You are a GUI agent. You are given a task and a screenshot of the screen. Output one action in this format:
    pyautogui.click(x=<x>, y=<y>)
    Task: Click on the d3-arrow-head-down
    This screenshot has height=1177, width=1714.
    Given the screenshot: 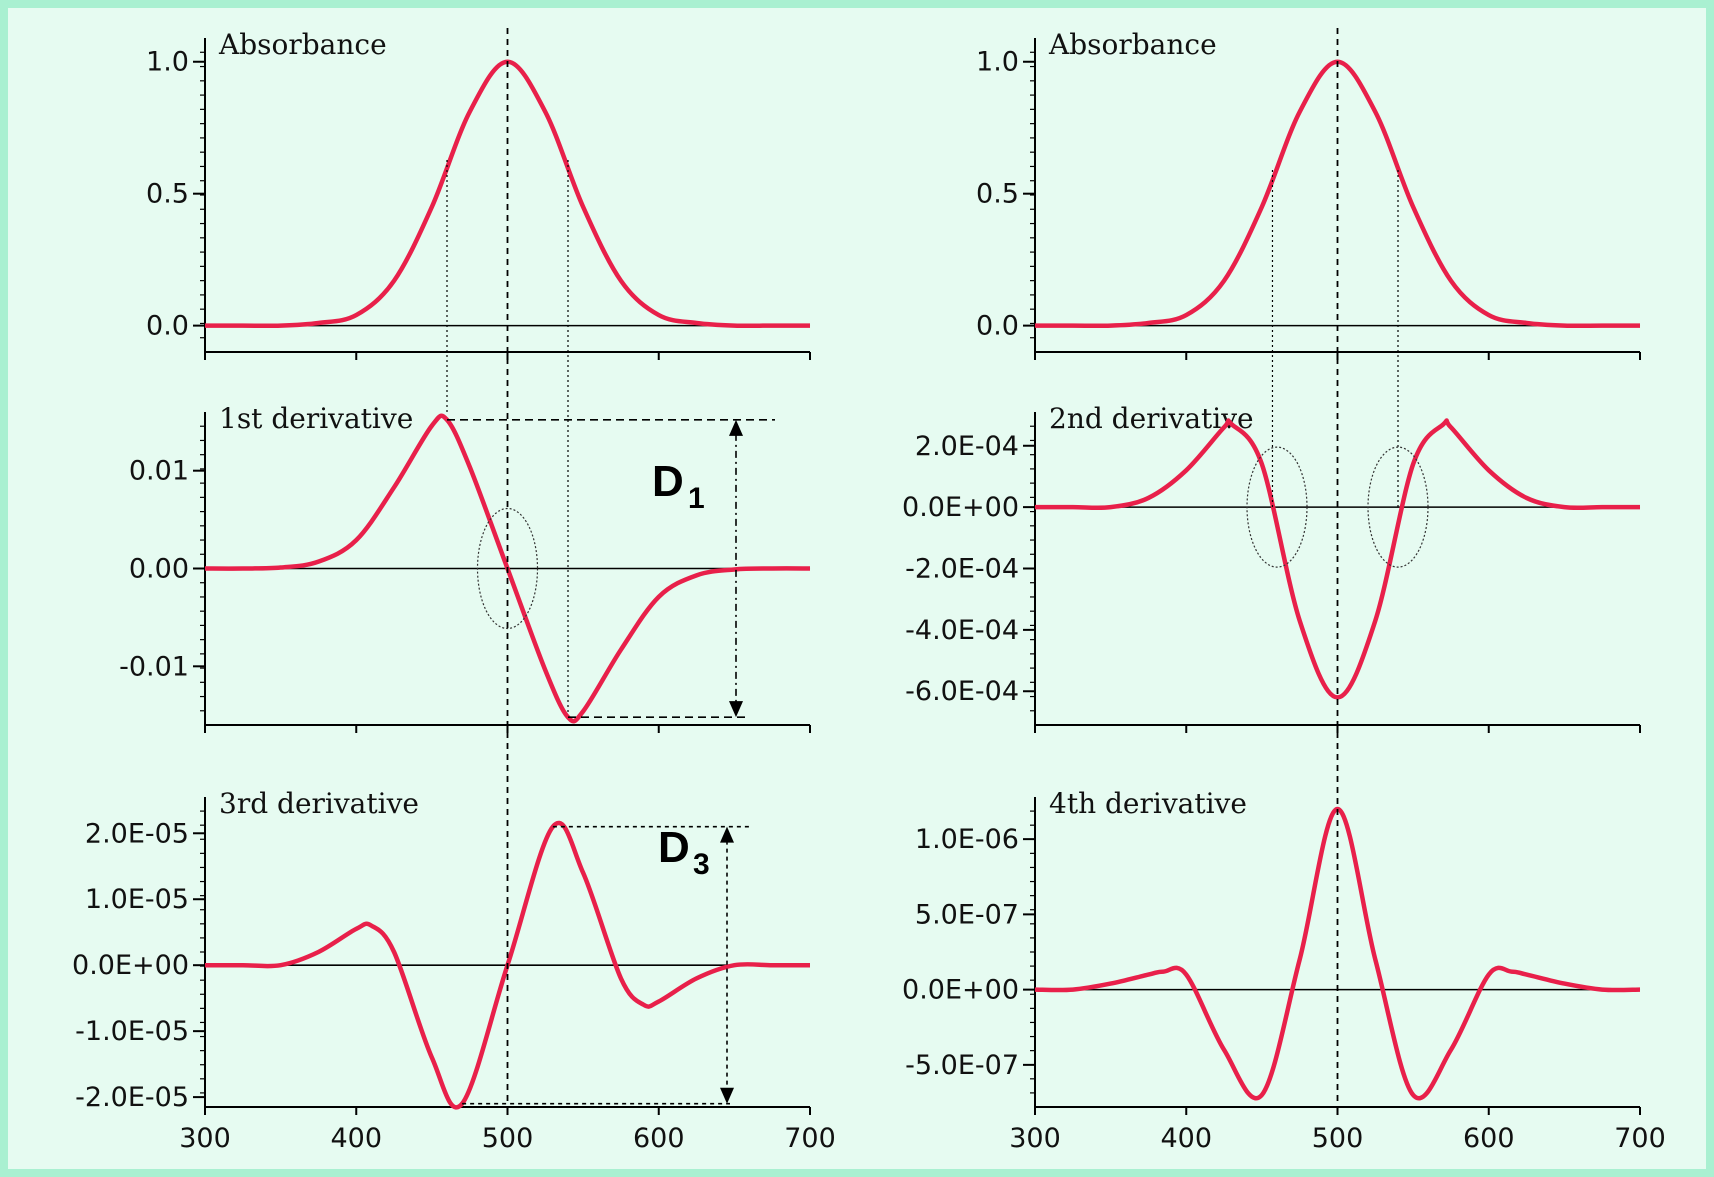 What is the action you would take?
    pyautogui.click(x=727, y=1095)
    